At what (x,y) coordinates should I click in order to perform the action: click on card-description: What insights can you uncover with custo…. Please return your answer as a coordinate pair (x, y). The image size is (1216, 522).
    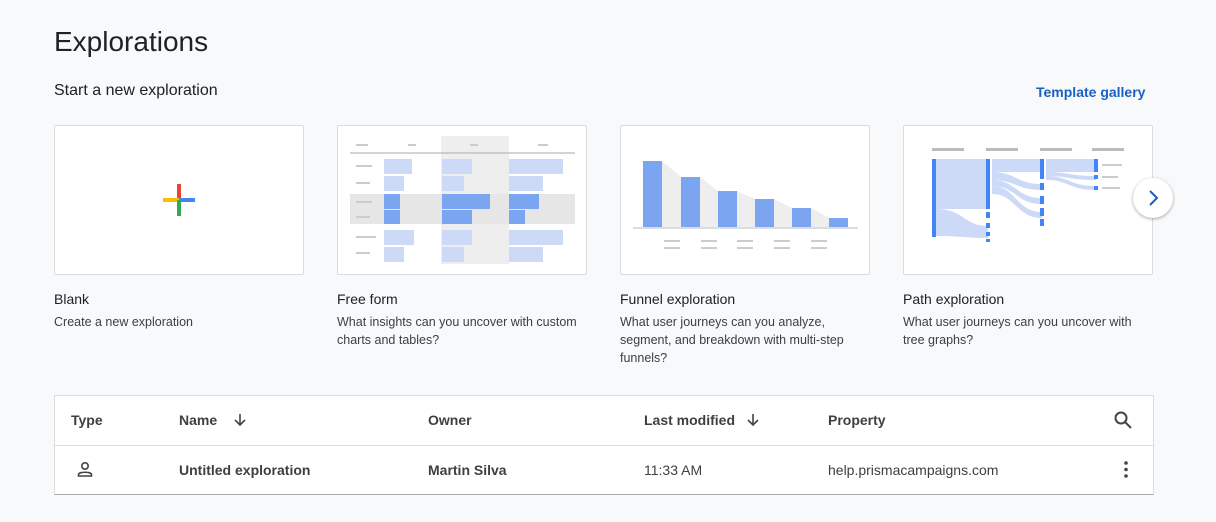
    Looking at the image, I should click on (457, 331).